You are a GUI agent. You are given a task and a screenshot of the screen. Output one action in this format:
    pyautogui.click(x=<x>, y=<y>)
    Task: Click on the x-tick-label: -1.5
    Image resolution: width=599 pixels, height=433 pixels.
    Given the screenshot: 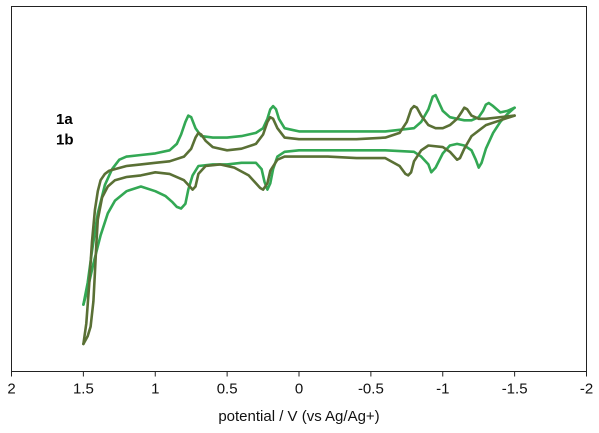 What is the action you would take?
    pyautogui.click(x=515, y=389)
    